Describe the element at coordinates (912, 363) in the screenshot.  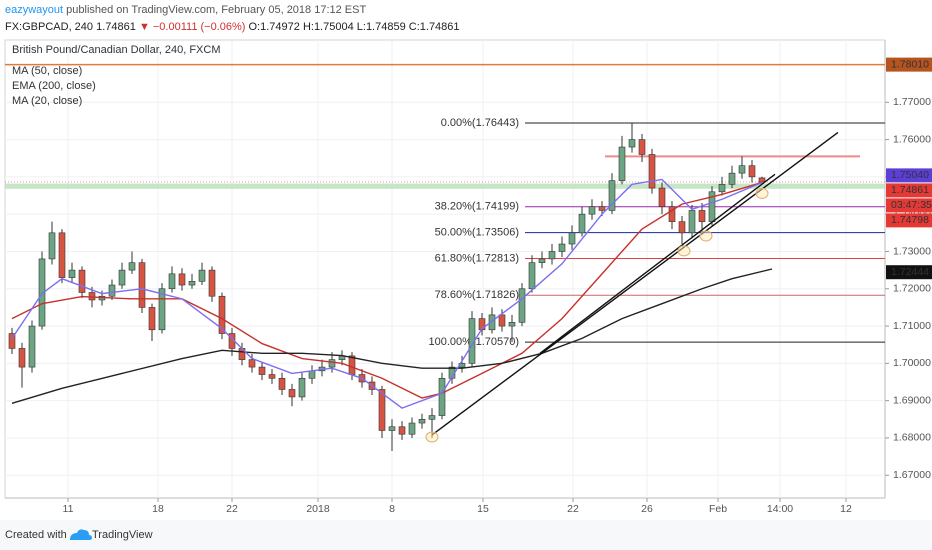
I see `y-tick-label: 1.70000` at that location.